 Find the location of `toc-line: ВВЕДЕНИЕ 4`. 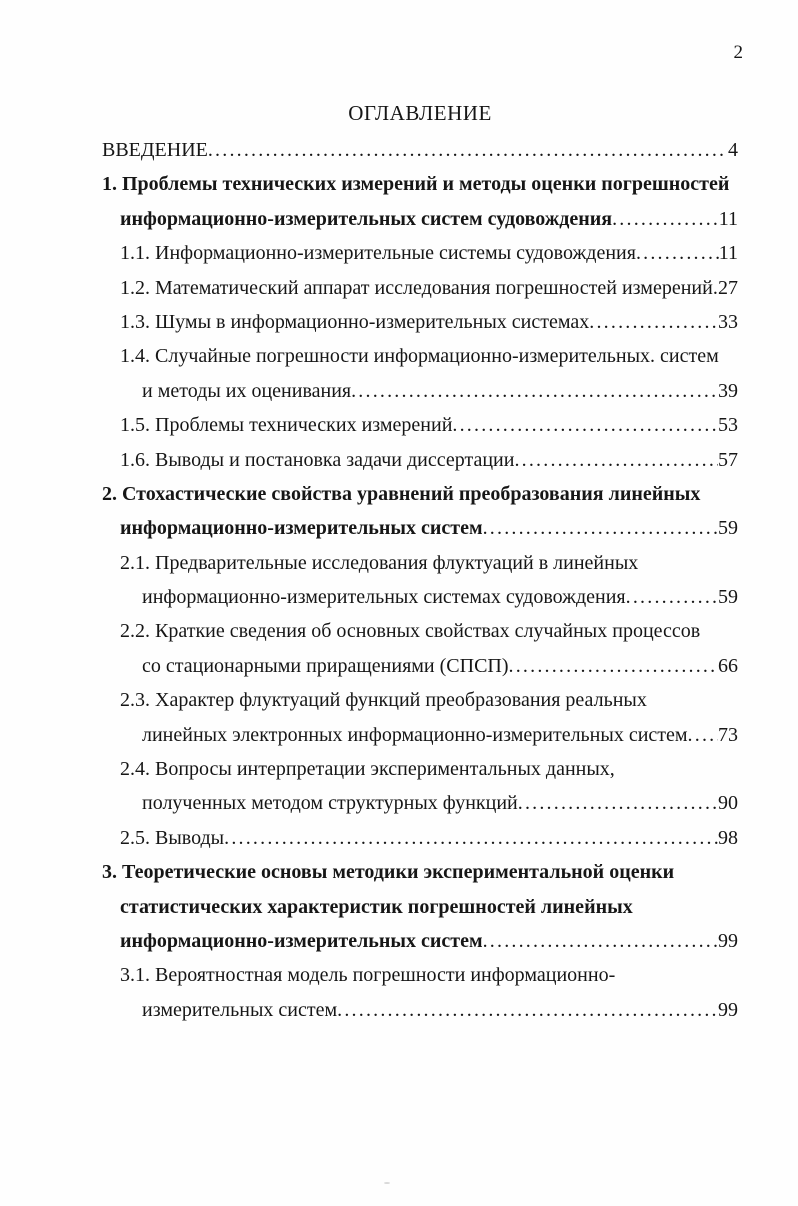

toc-line: ВВЕДЕНИЕ 4 is located at coordinates (420, 150).